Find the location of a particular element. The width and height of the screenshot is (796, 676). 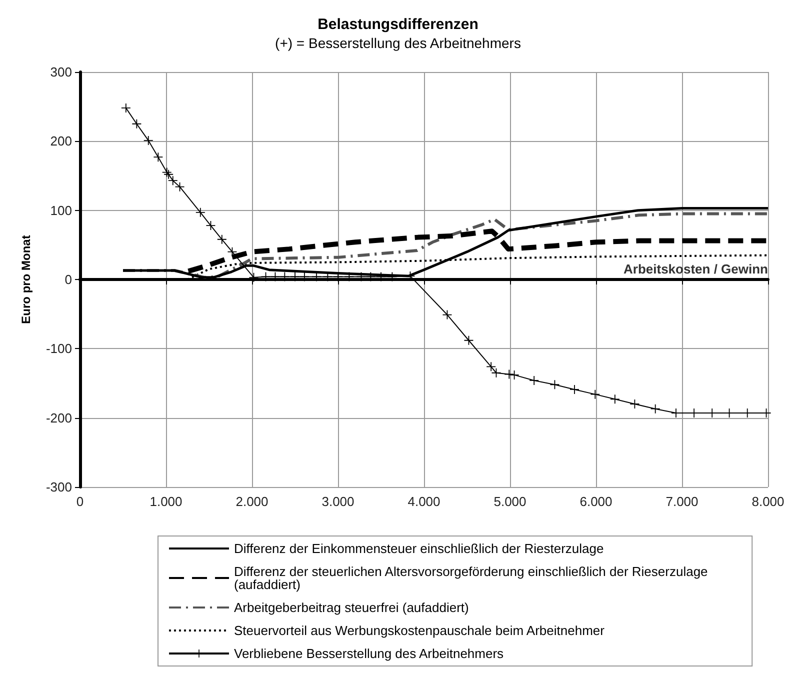

y-tick-label: 0 is located at coordinates (68, 279).